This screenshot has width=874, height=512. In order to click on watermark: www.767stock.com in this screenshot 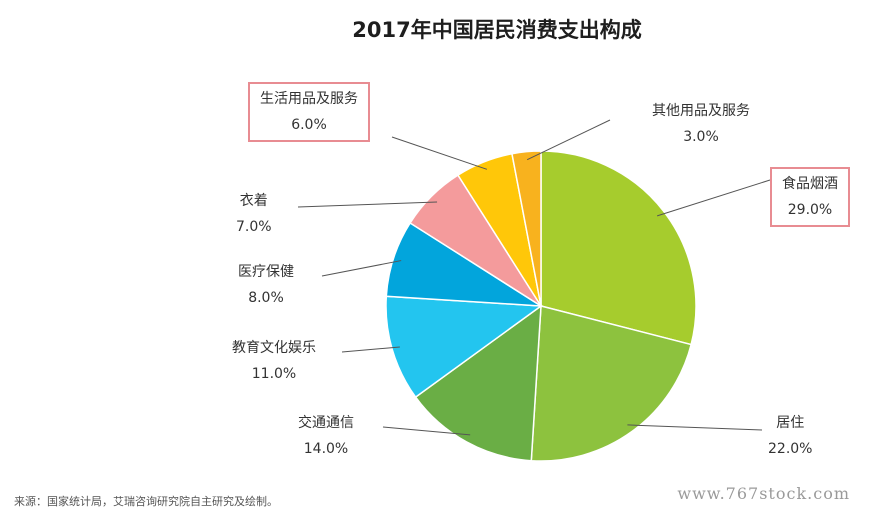, I will do `click(763, 493)`.